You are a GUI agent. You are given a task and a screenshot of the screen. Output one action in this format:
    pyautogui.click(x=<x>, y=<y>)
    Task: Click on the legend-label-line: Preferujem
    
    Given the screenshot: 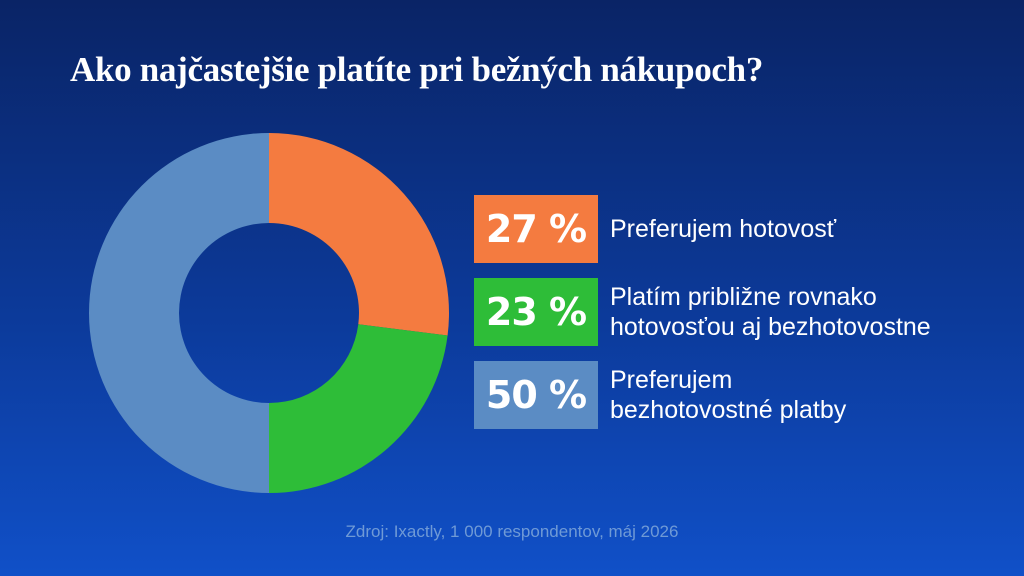 What is the action you would take?
    pyautogui.click(x=671, y=380)
    